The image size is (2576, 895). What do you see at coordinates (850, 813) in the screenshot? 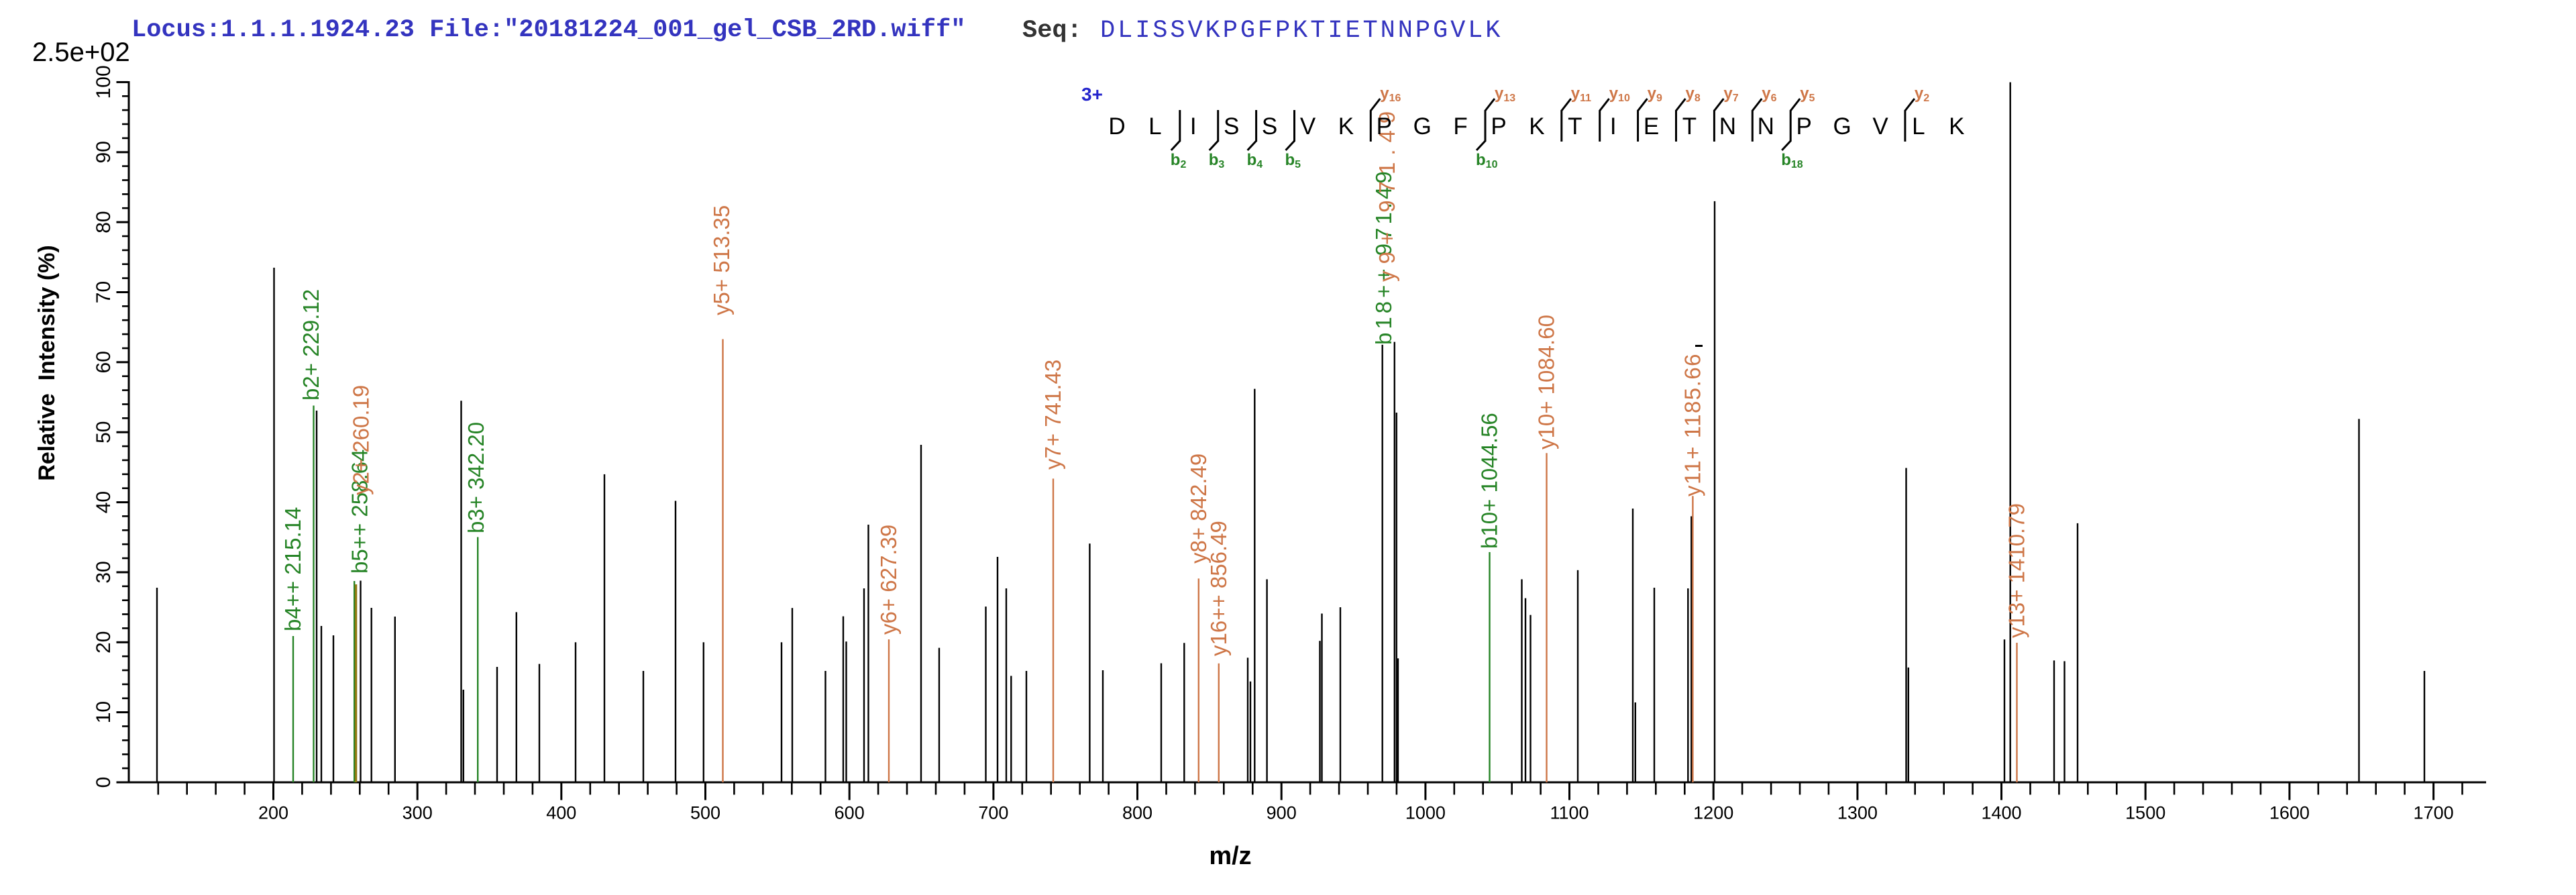
I see `svg-text: 600` at bounding box center [850, 813].